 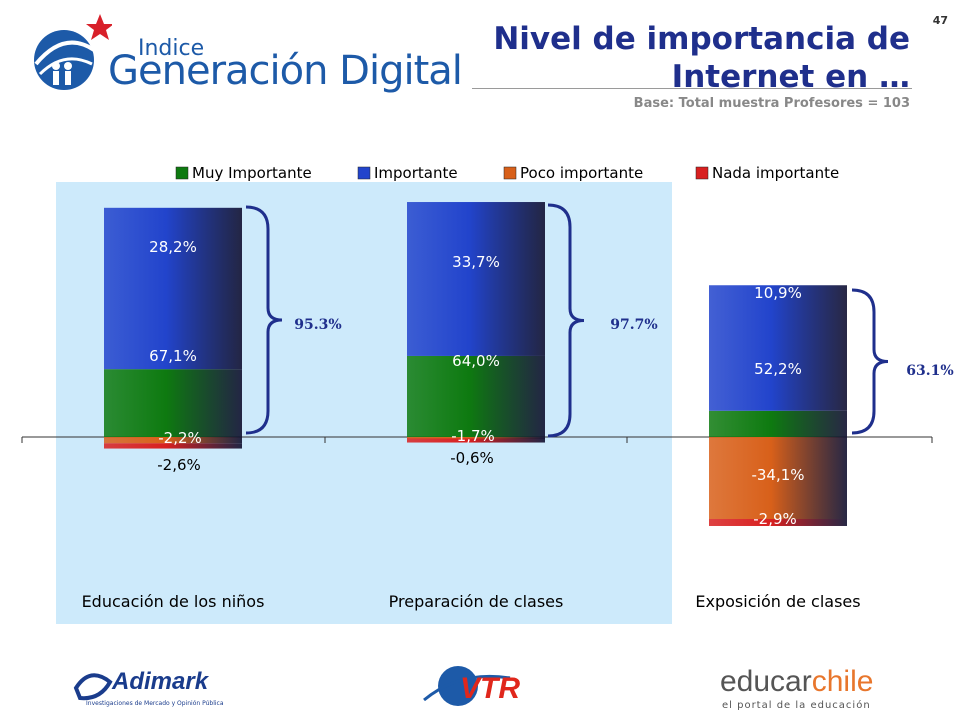 What do you see at coordinates (771, 103) in the screenshot?
I see `page-subtitle: Base: Total muestra Profesores = 103` at bounding box center [771, 103].